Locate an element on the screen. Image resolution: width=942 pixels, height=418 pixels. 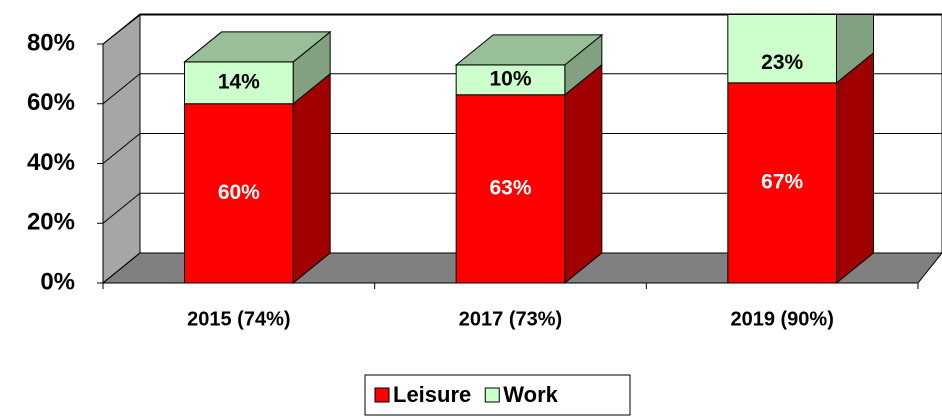
legend-label: Work is located at coordinates (530, 394).